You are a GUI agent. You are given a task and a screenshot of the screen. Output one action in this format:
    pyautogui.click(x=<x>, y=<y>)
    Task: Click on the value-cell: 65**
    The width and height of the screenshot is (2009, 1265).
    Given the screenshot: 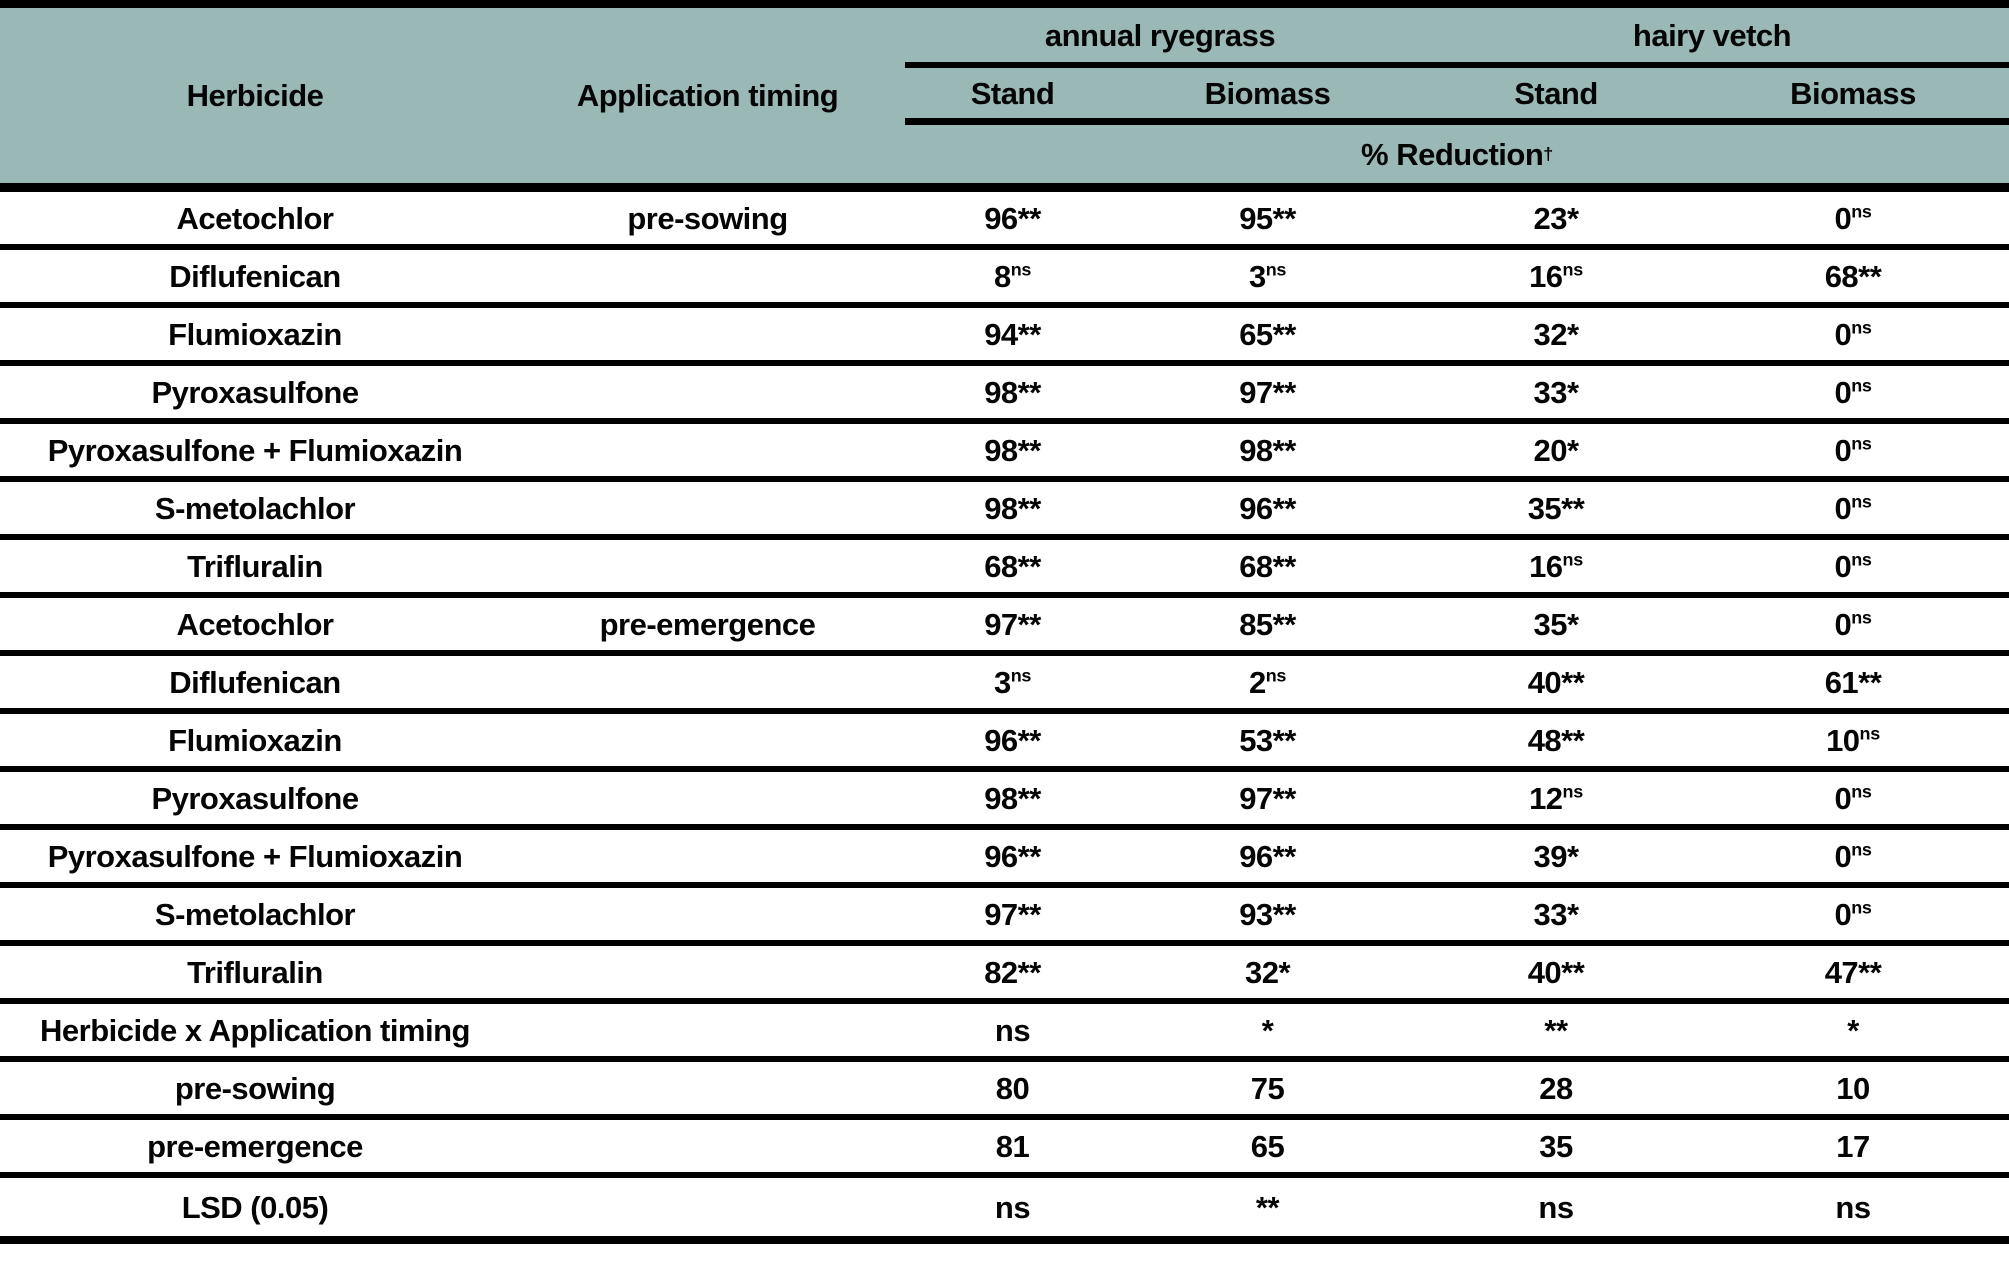 What is the action you would take?
    pyautogui.click(x=1267, y=334)
    